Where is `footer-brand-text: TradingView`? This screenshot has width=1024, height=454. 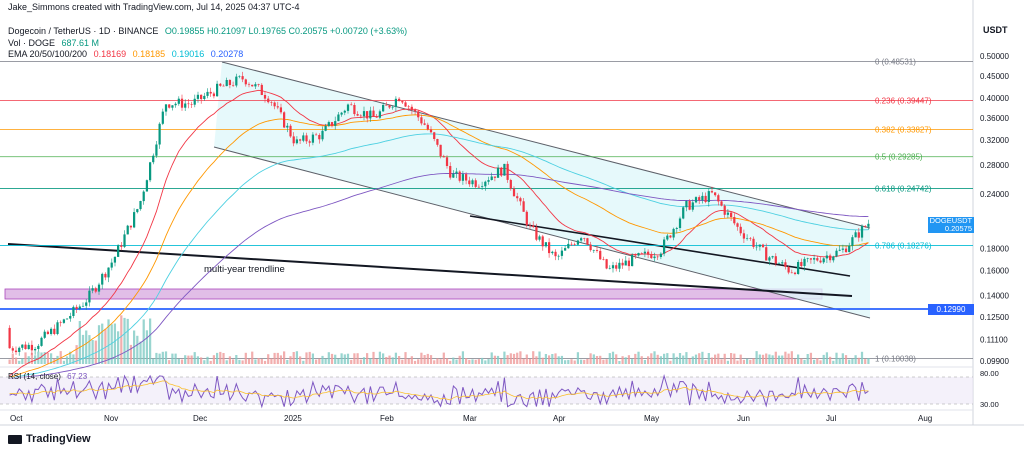 footer-brand-text: TradingView is located at coordinates (58, 439).